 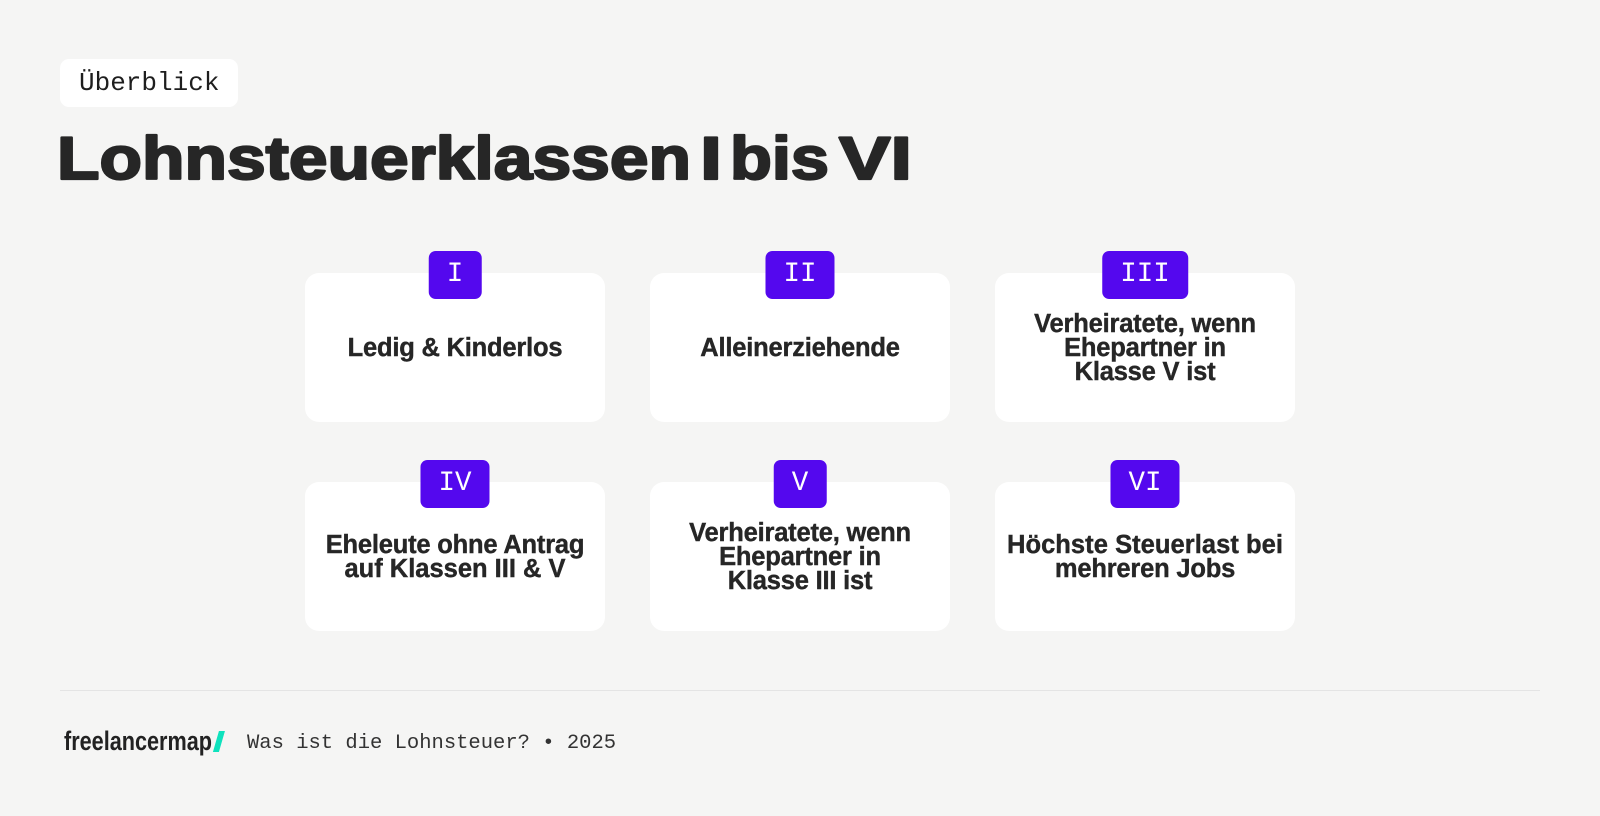 I want to click on svg-text: Lohnsteuerklassen, so click(x=374, y=158).